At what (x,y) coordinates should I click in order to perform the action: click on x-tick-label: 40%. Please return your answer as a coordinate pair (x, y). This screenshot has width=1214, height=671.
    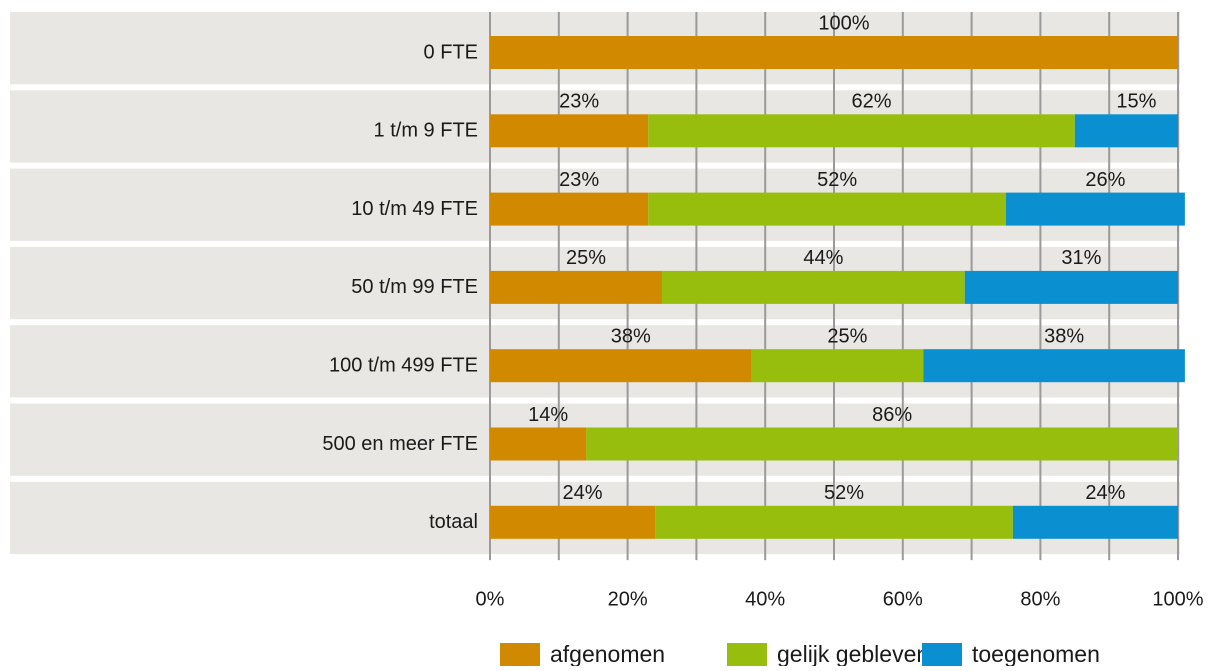
    Looking at the image, I should click on (765, 599).